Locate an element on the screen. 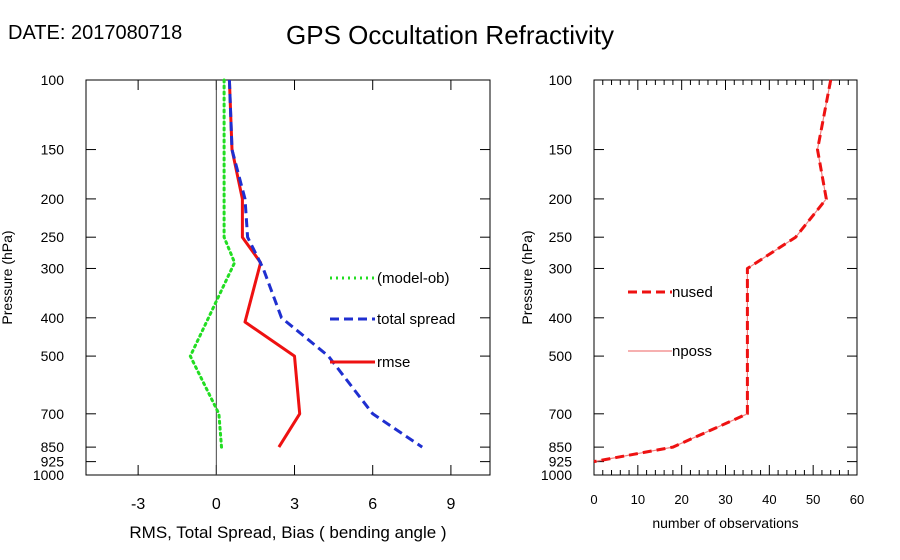 This screenshot has height=560, width=900. legend-label: total spread is located at coordinates (416, 319).